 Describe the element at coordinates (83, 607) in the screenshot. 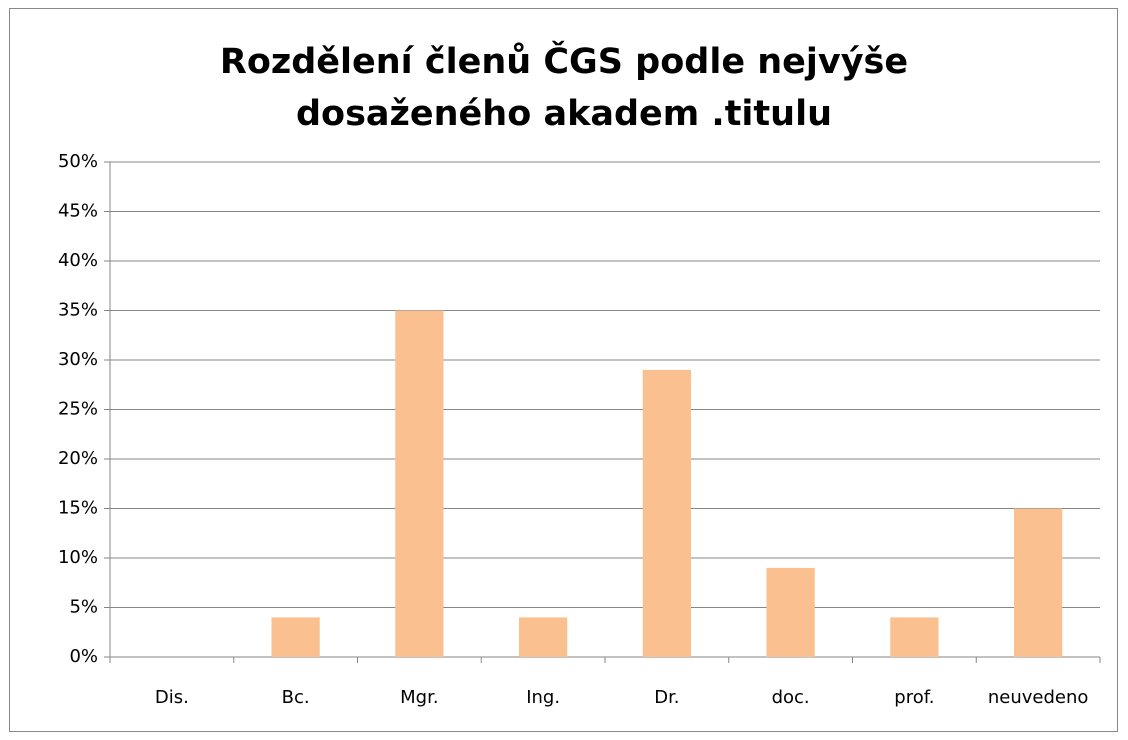

I see `y-tick-label: 5%` at that location.